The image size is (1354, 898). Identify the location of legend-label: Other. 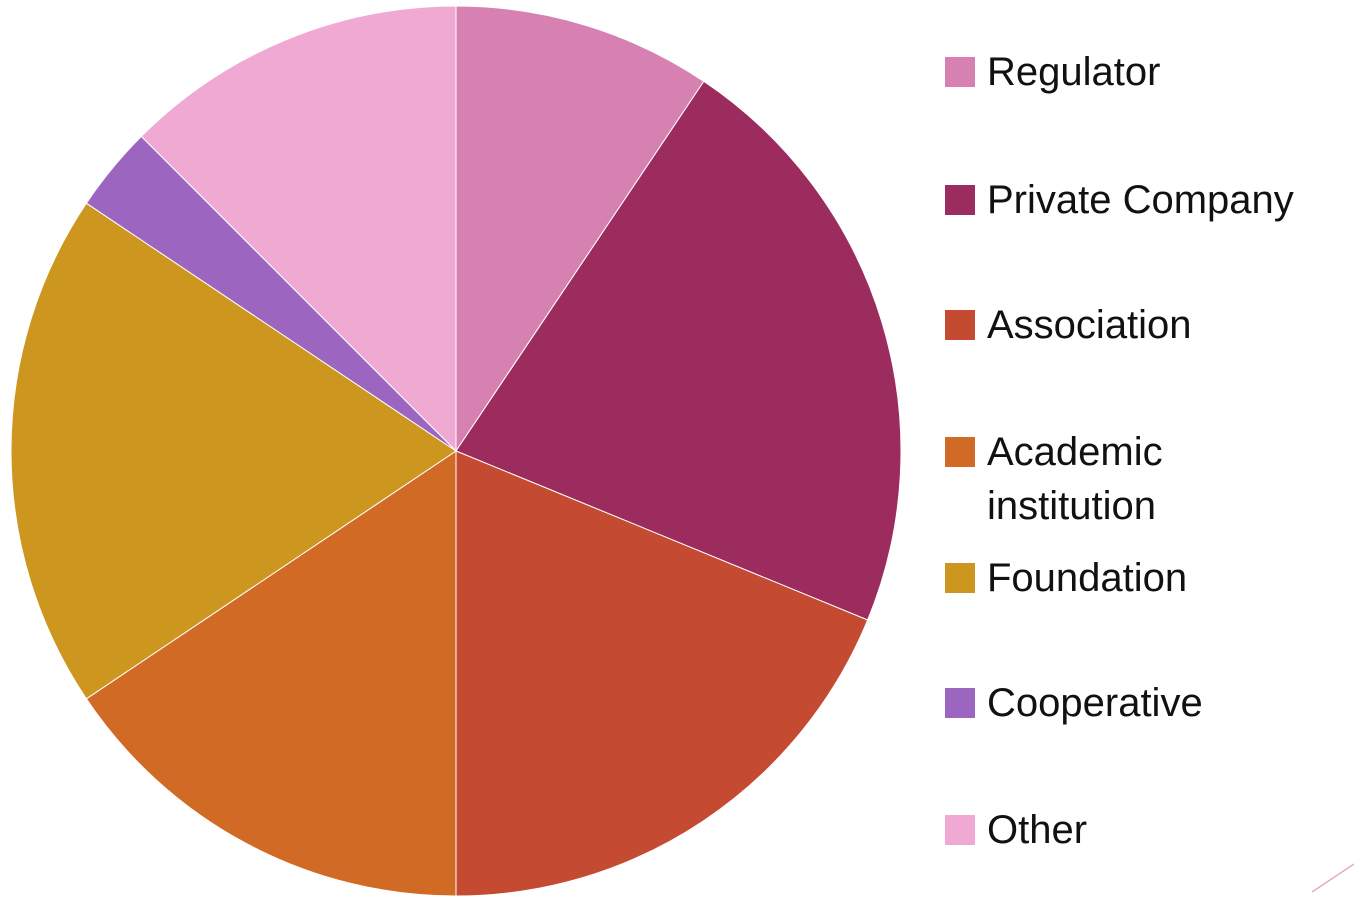
(1037, 830).